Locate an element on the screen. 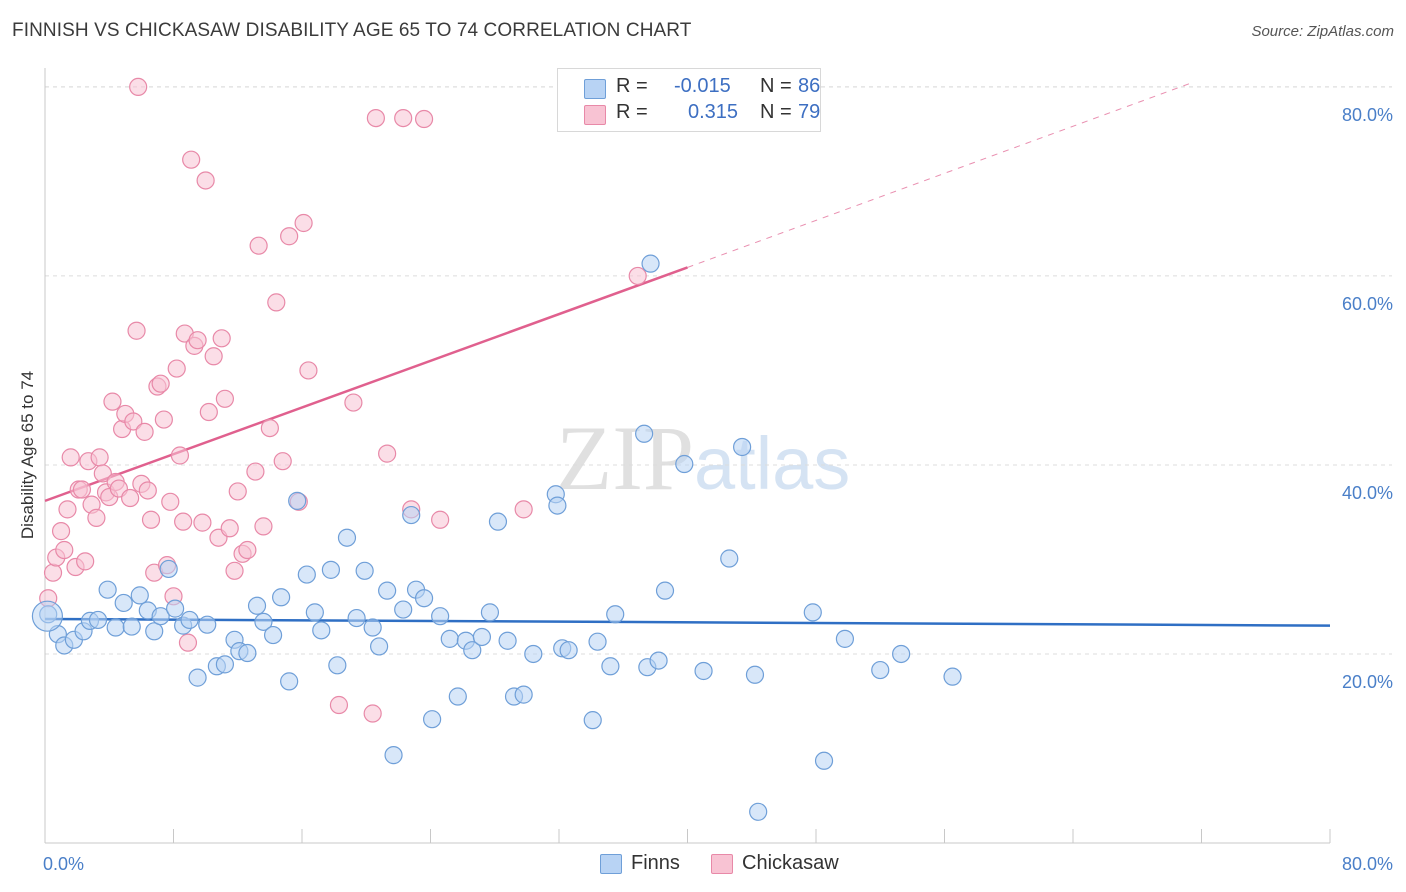 Image resolution: width=1406 pixels, height=892 pixels. source-credit: Source: ZipAtlas.com is located at coordinates (1322, 31).